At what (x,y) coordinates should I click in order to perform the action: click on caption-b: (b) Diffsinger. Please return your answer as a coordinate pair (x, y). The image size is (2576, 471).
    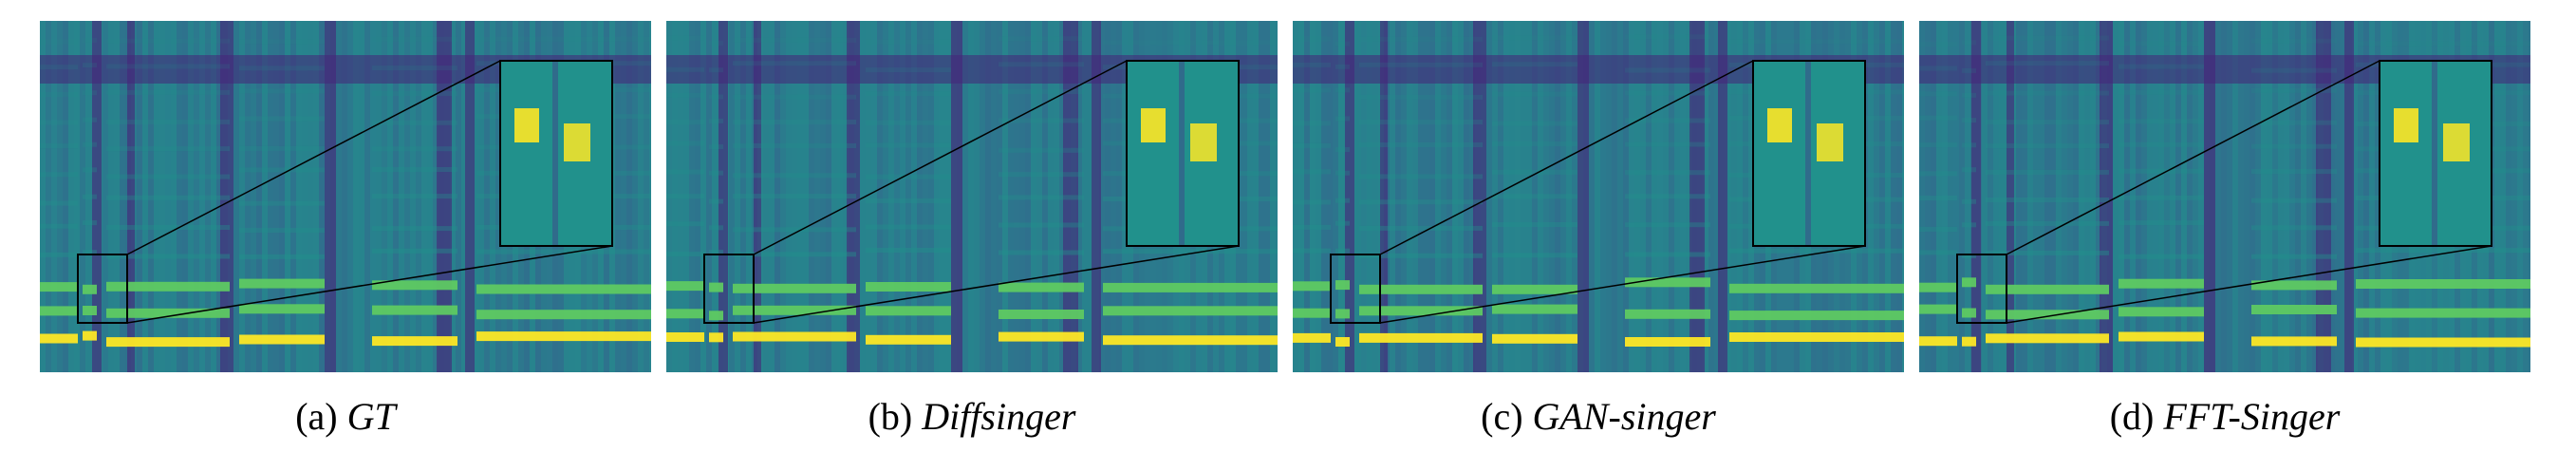
    Looking at the image, I should click on (972, 416).